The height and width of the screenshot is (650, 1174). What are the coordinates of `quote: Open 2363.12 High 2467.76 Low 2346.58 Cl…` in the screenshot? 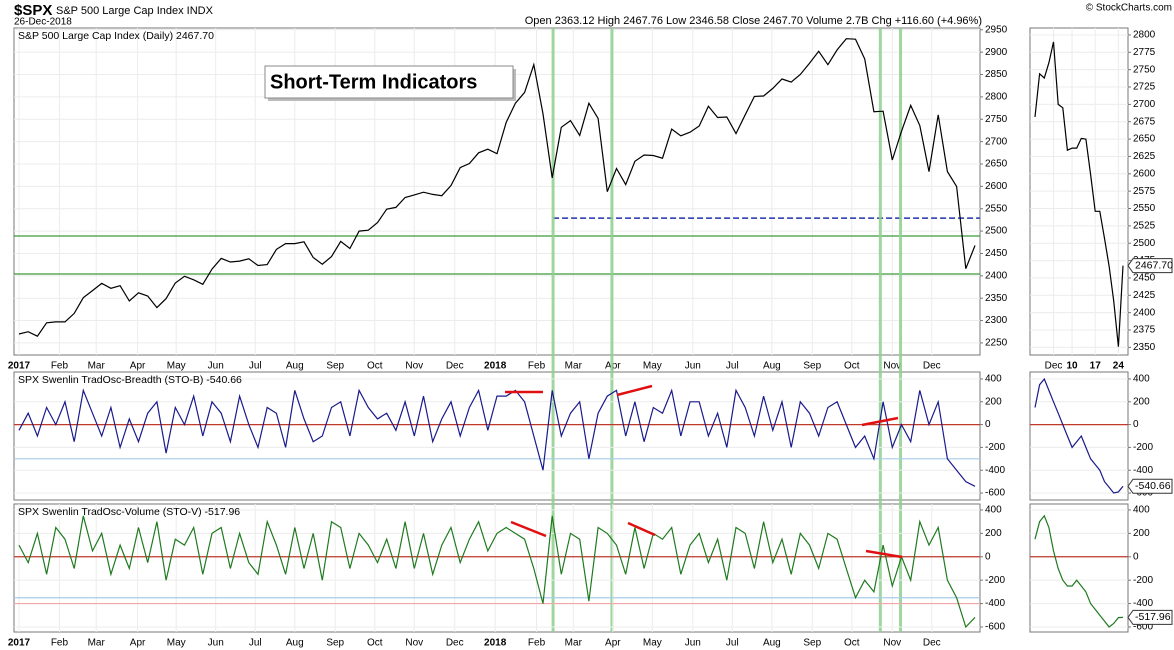 It's located at (753, 21).